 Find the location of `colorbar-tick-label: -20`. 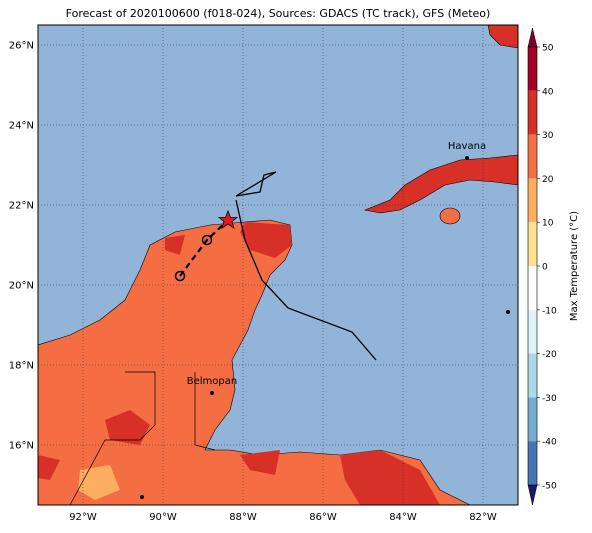

colorbar-tick-label: -20 is located at coordinates (549, 355).